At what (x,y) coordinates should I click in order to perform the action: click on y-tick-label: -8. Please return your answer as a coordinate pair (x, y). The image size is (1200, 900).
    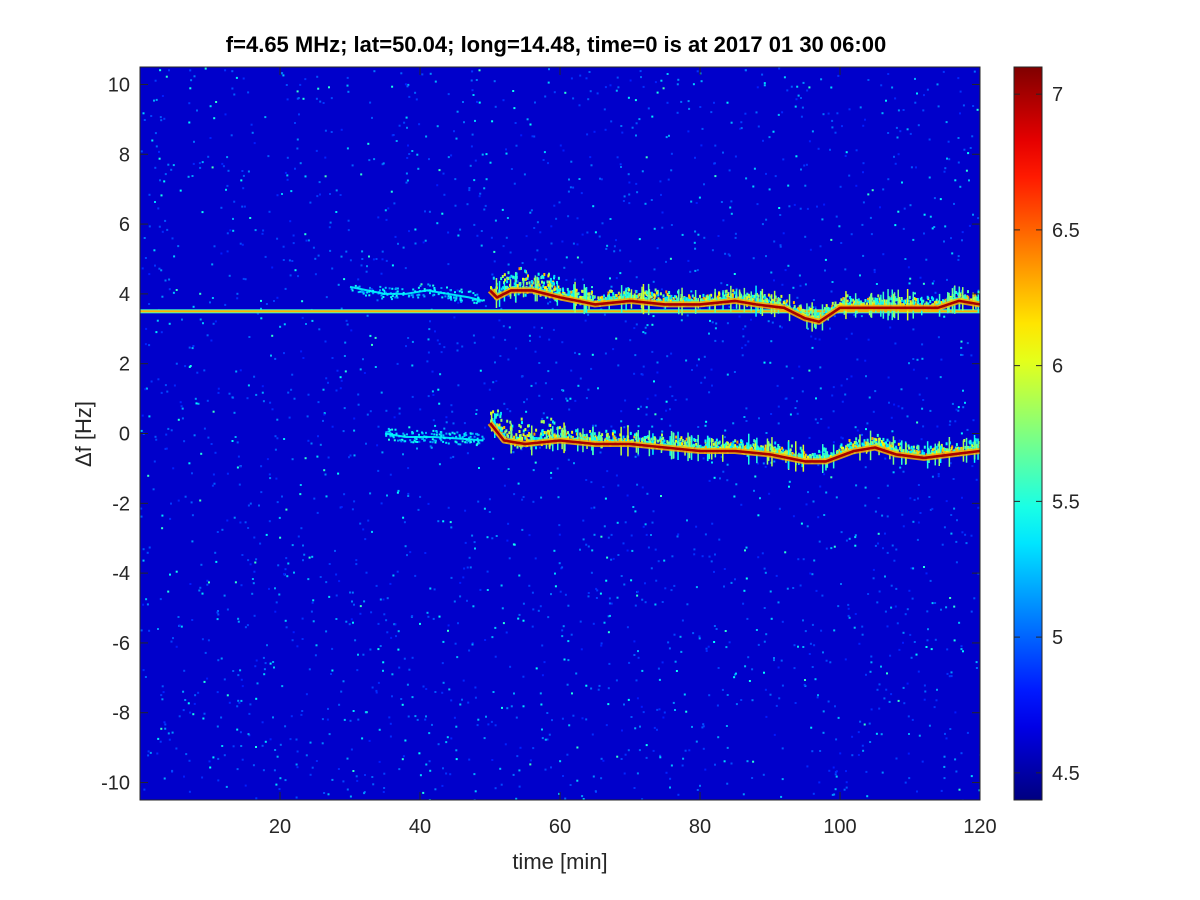
    Looking at the image, I should click on (121, 714).